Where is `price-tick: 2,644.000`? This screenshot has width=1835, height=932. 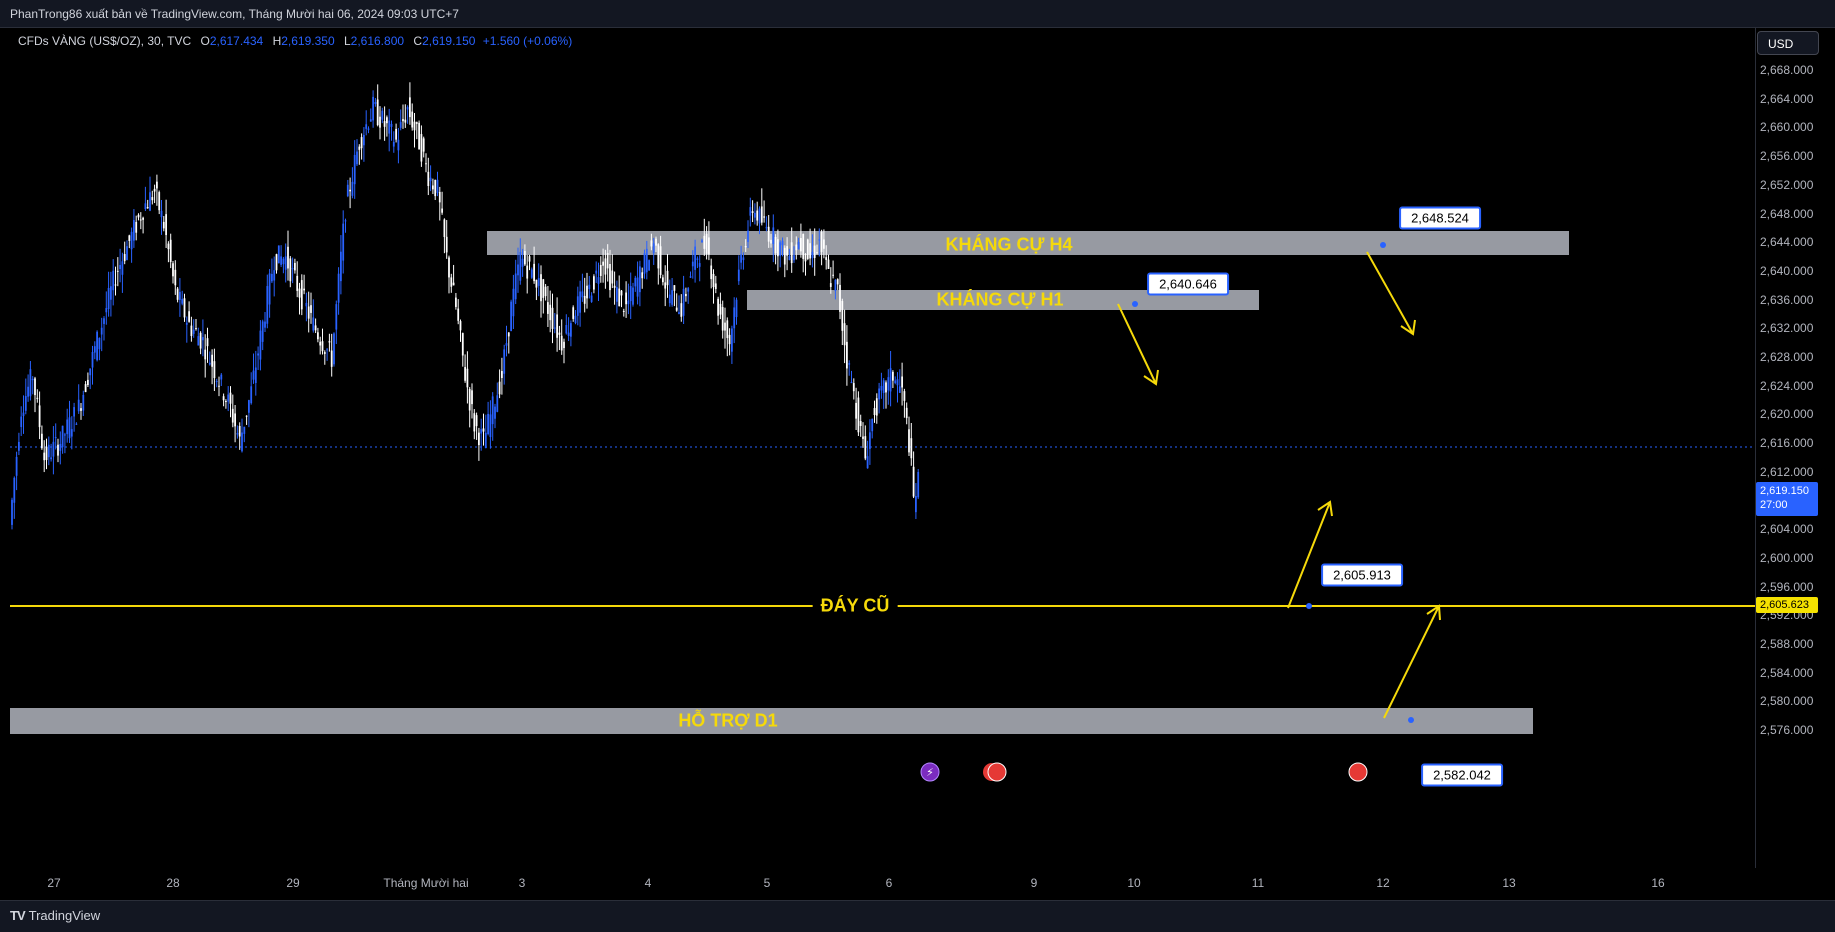
price-tick: 2,644.000 is located at coordinates (1787, 242).